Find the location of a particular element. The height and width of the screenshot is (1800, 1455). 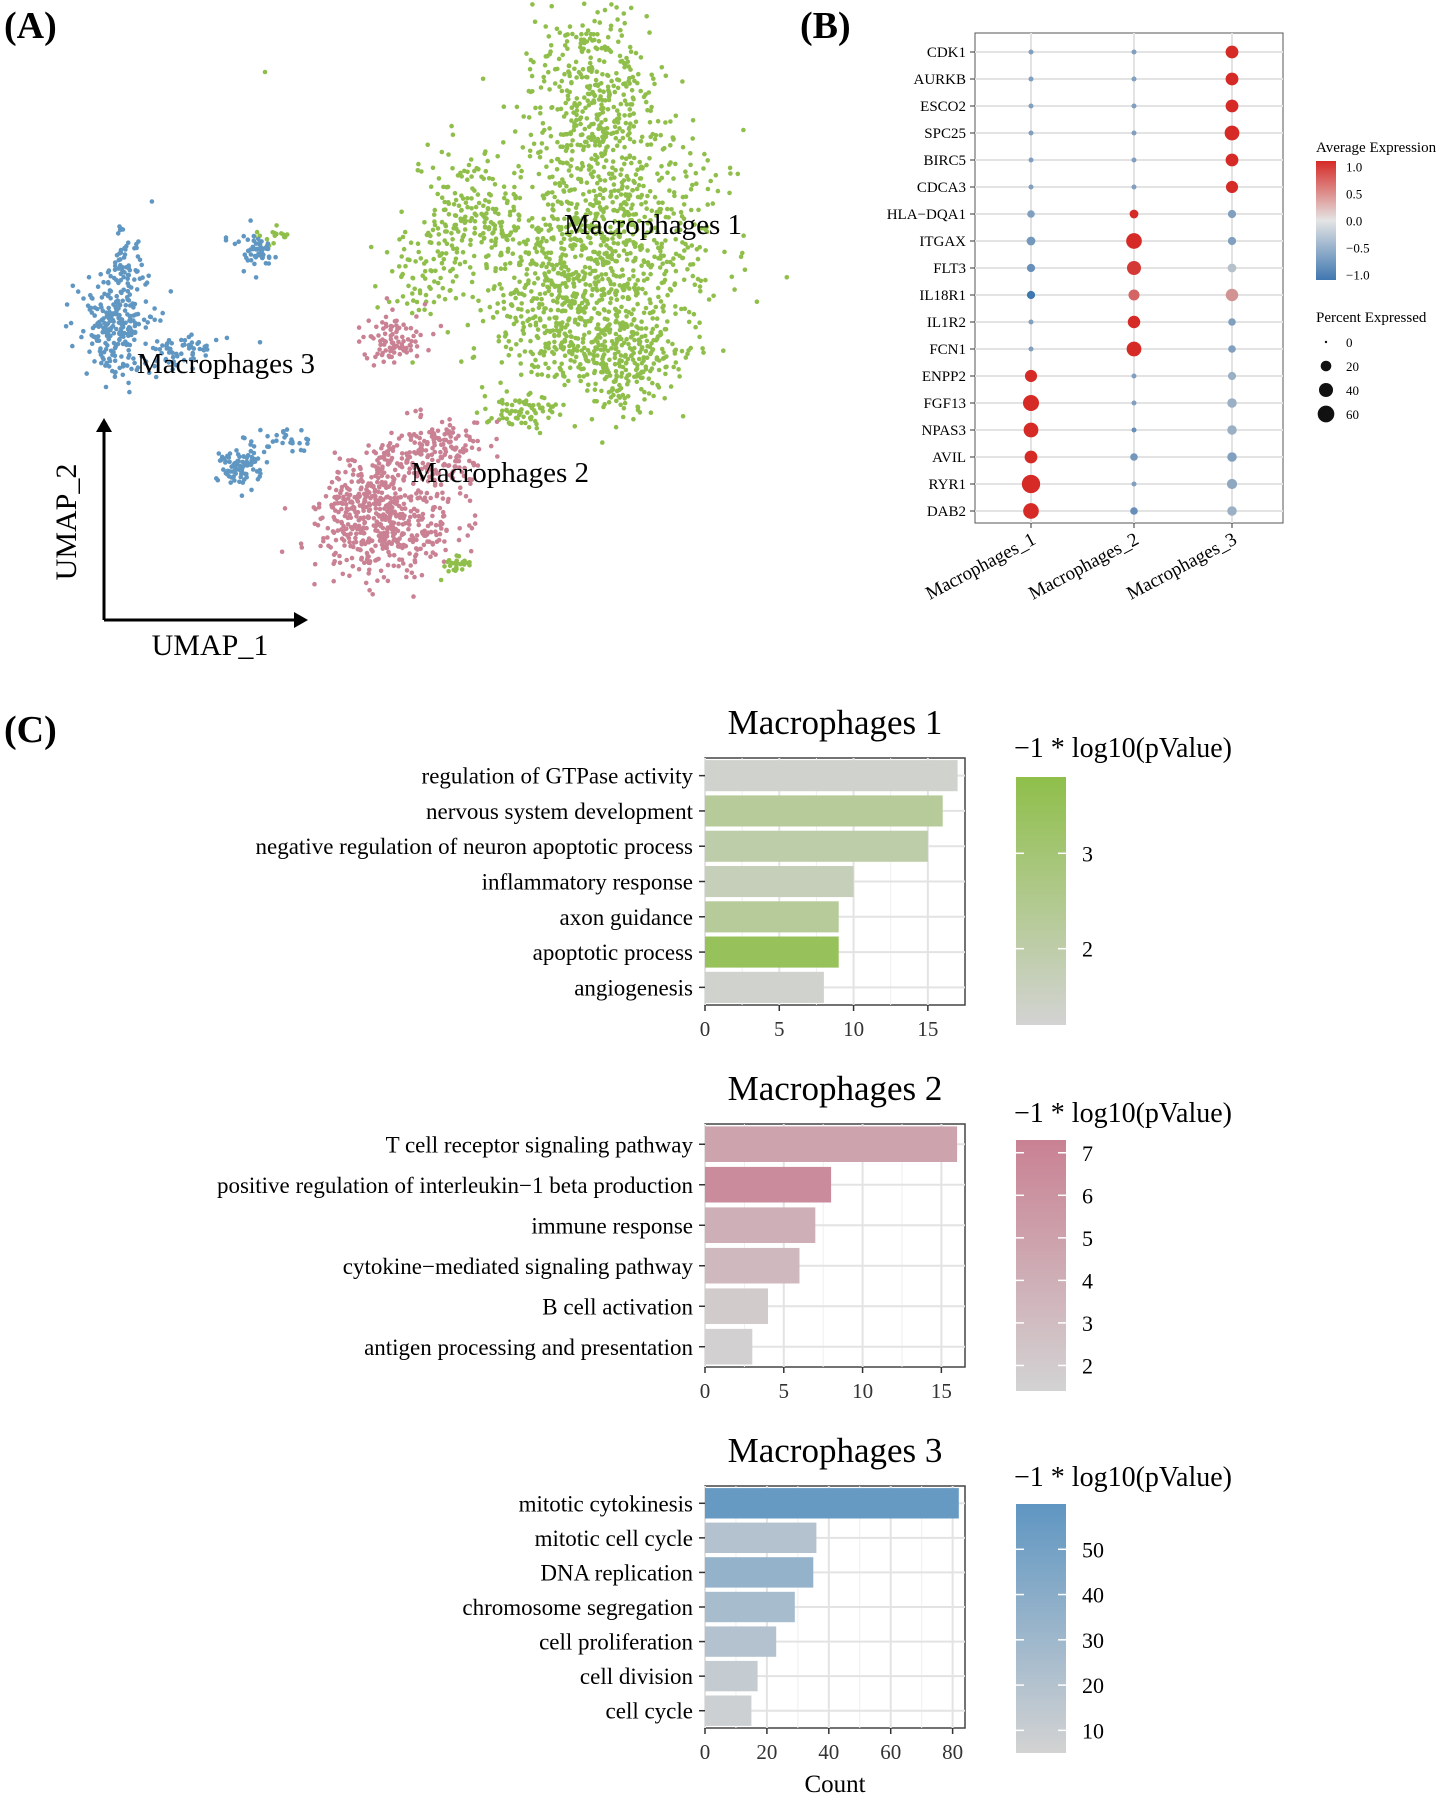

dotplot-gene-label: CDK1 is located at coordinates (946, 53).